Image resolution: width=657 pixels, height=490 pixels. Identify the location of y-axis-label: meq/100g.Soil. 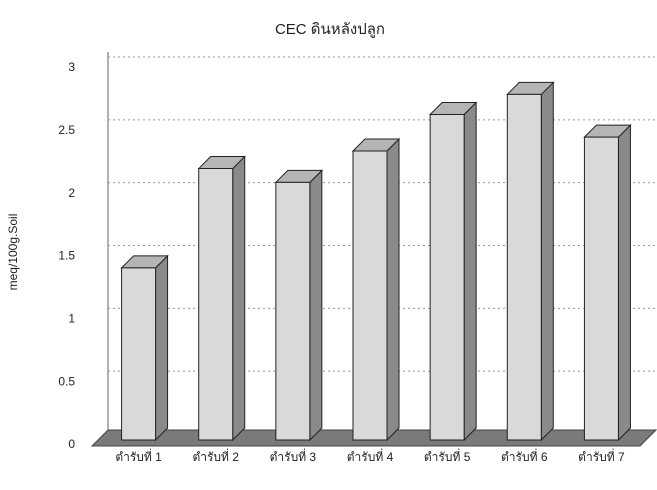
(13, 252).